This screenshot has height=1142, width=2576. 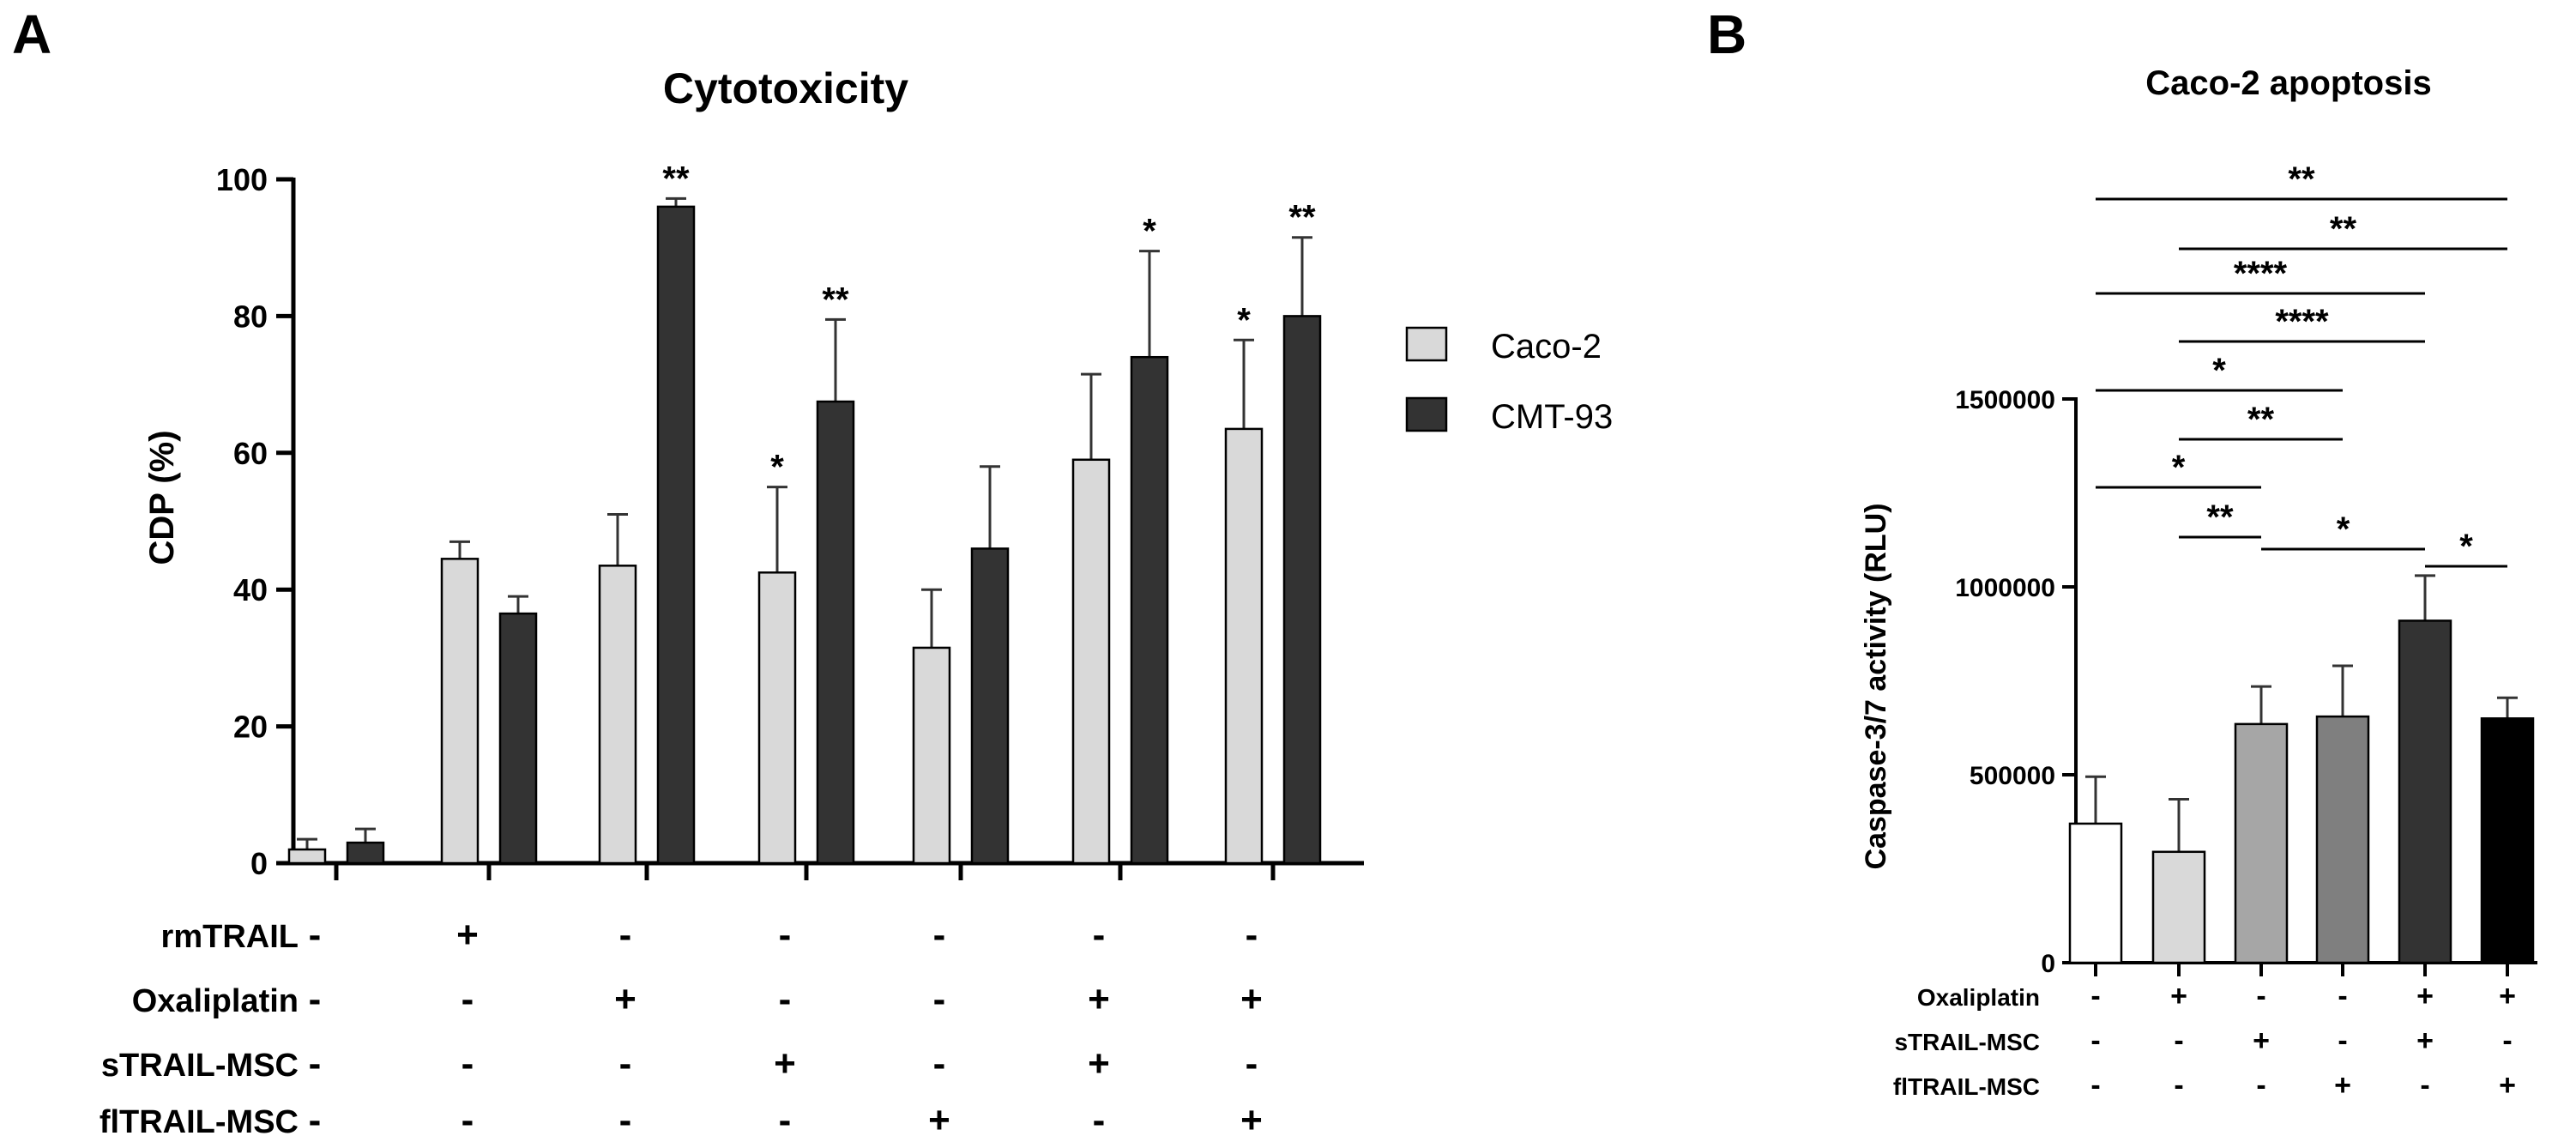 What do you see at coordinates (2005, 588) in the screenshot?
I see `panel-b-y-tick-label: 1000000` at bounding box center [2005, 588].